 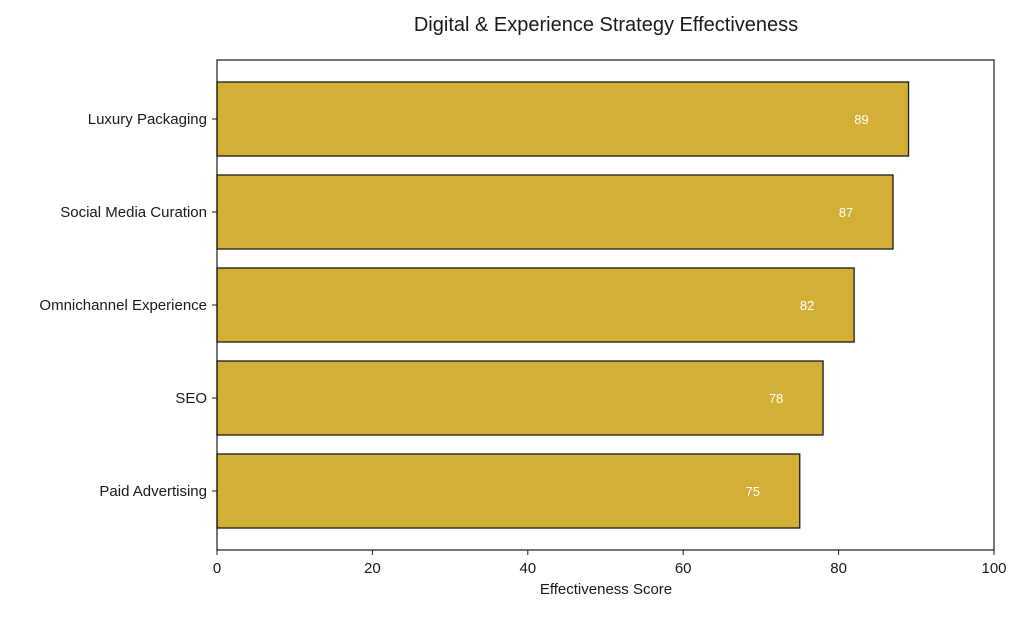 I want to click on bar-value-label: 87, so click(x=846, y=212).